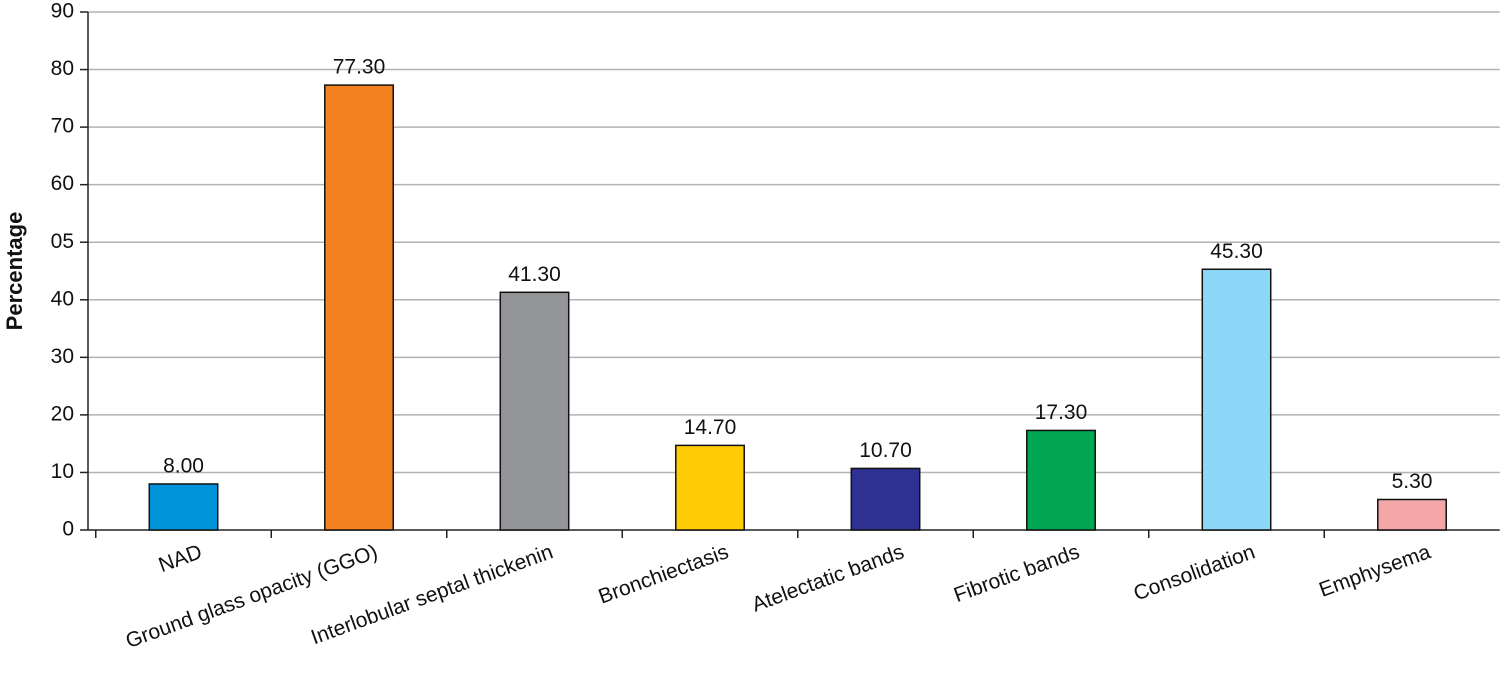  Describe the element at coordinates (183, 466) in the screenshot. I see `value-label: 8.00` at that location.